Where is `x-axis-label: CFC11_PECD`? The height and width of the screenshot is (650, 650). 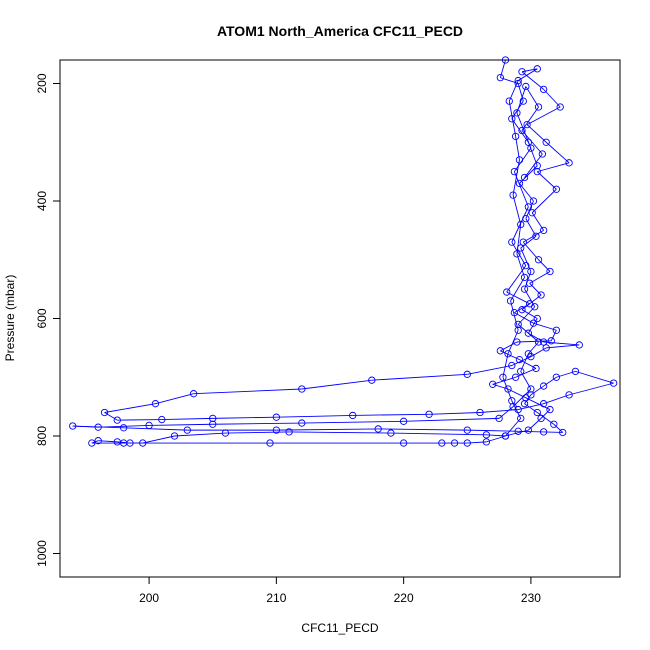
x-axis-label: CFC11_PECD is located at coordinates (339, 628).